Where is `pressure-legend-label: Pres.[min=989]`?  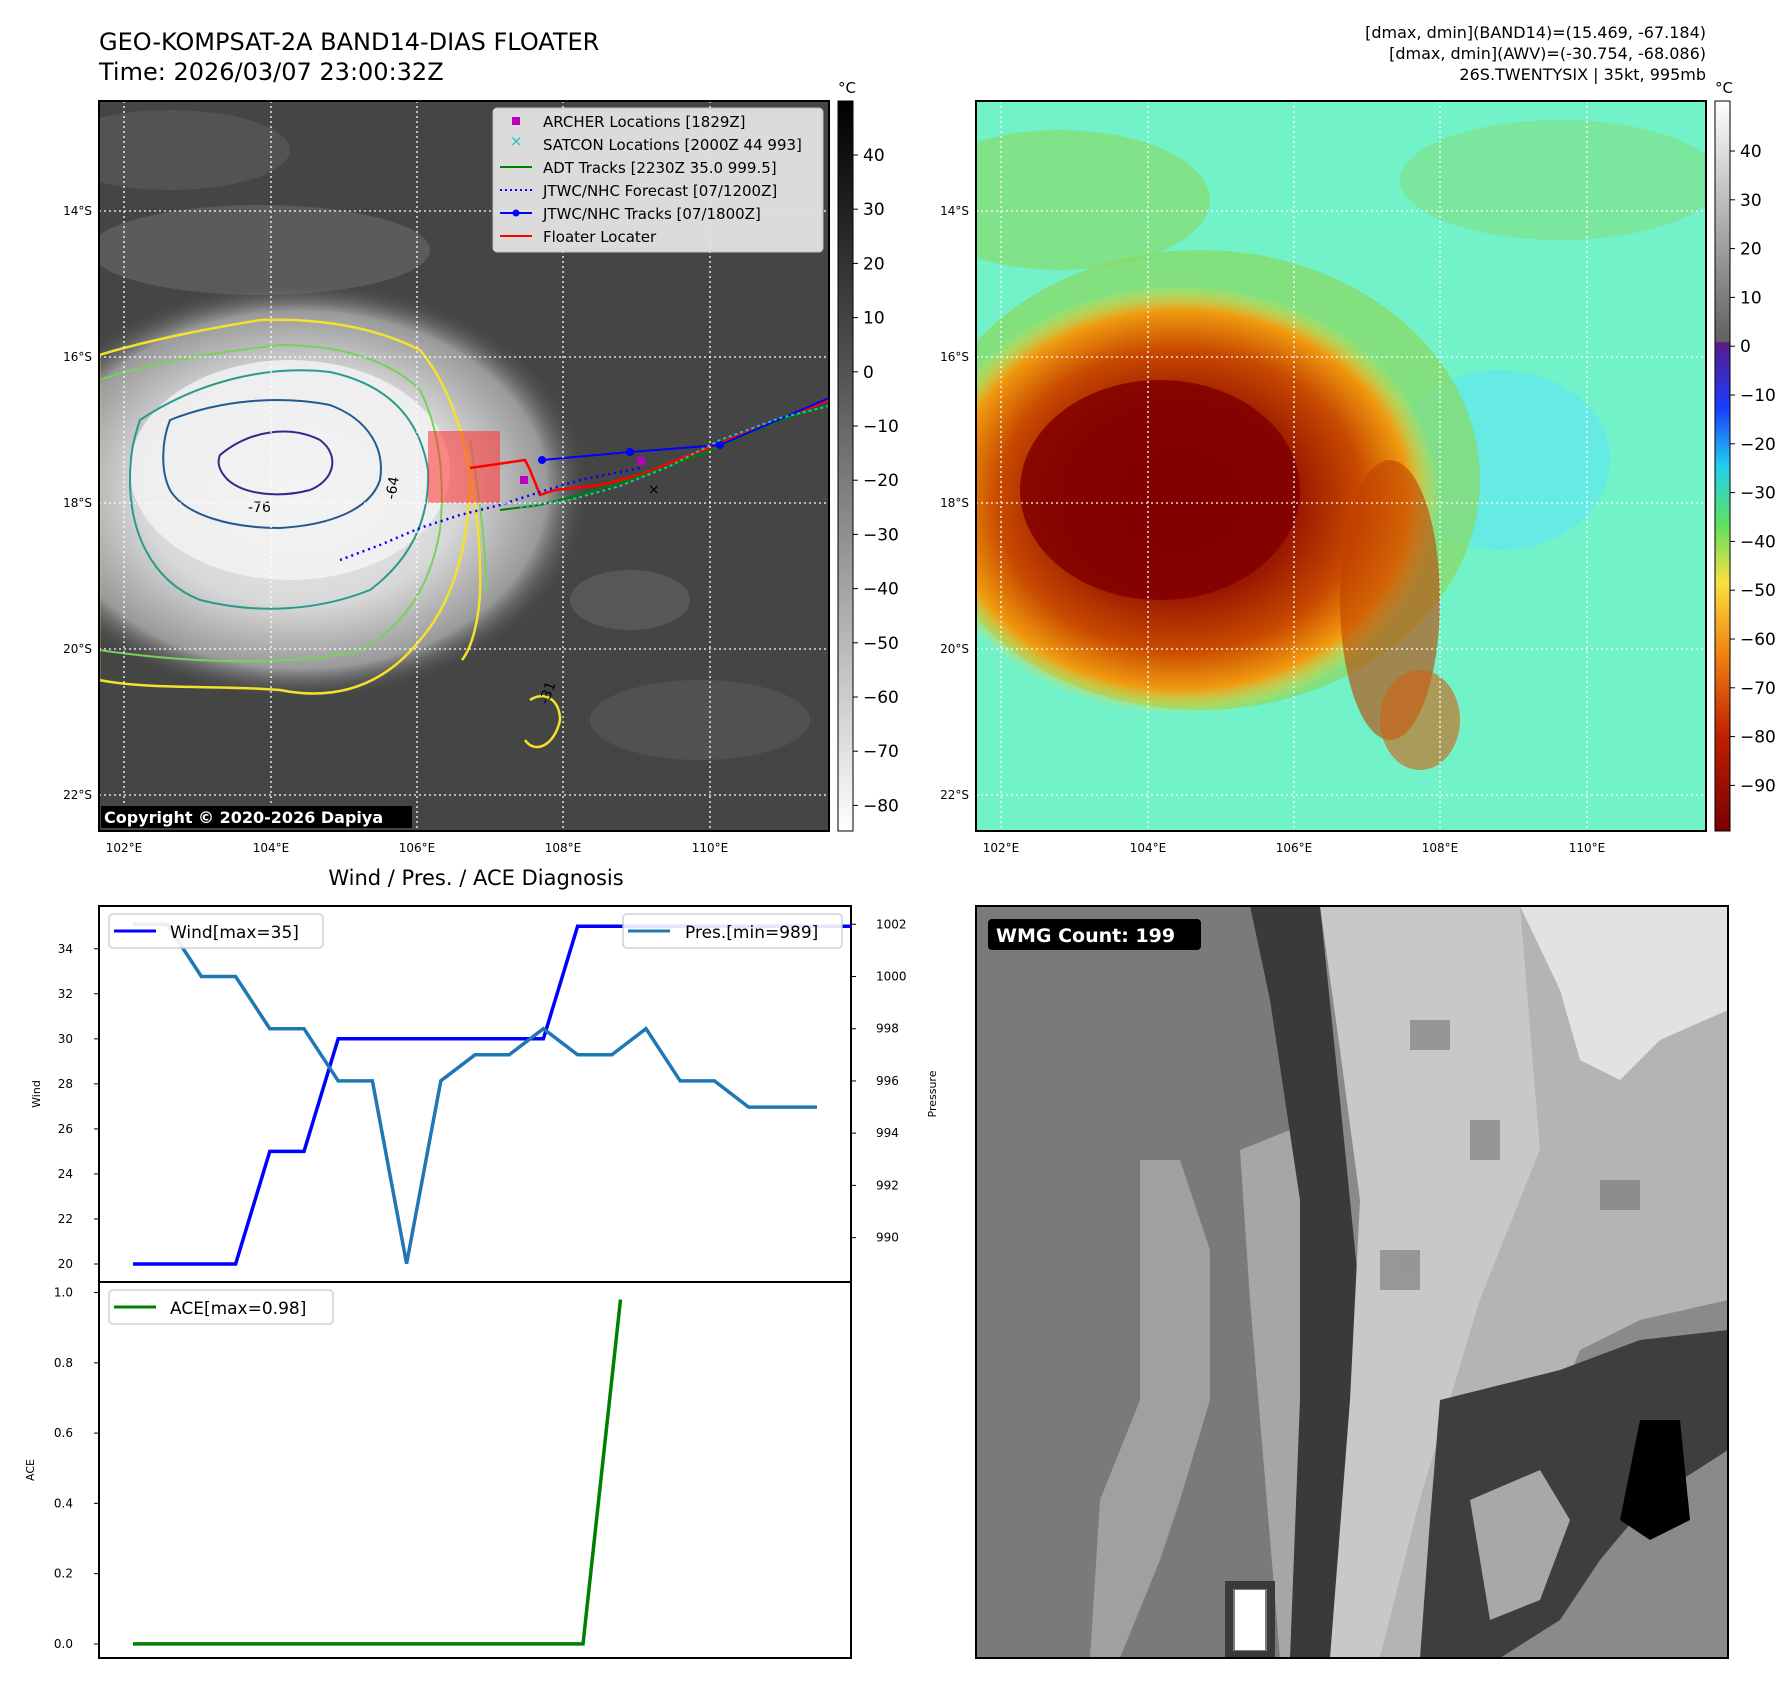 pressure-legend-label: Pres.[min=989] is located at coordinates (751, 933).